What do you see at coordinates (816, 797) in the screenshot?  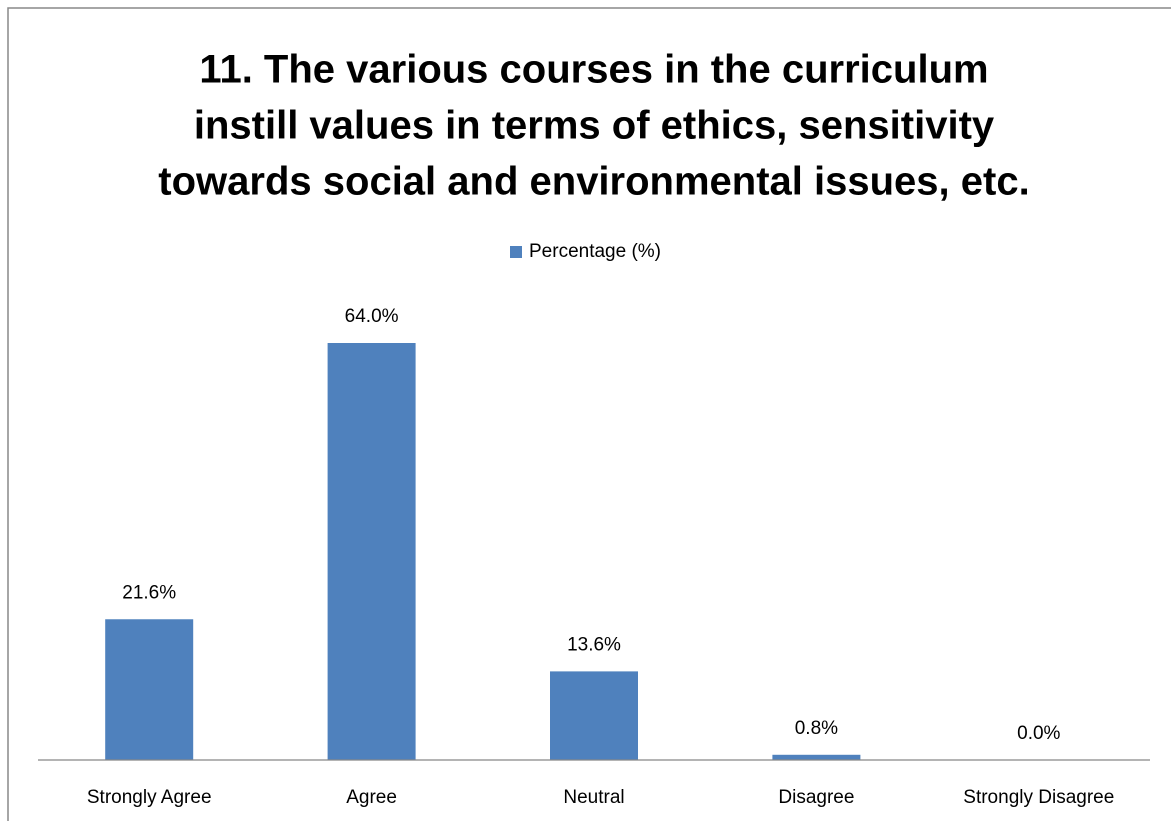 I see `x-tick-label: Disagree` at bounding box center [816, 797].